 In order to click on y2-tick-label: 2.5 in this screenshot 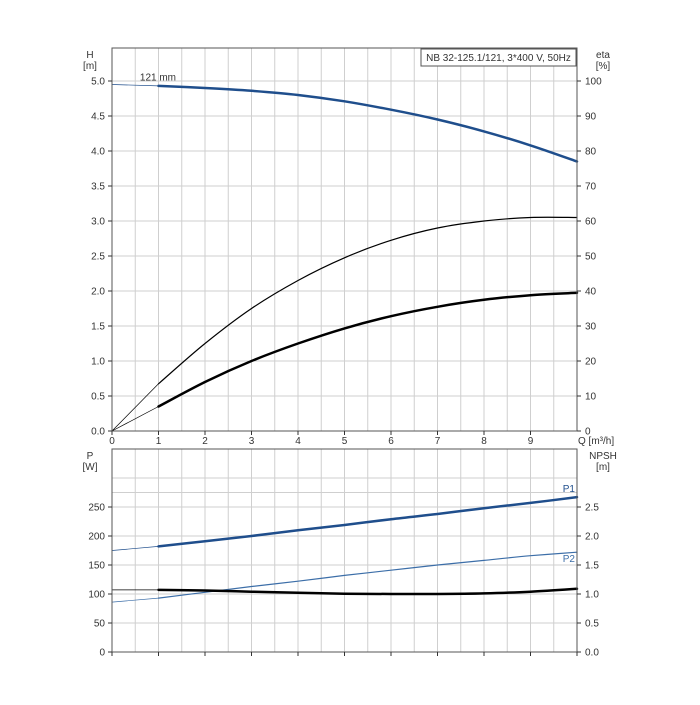, I will do `click(592, 508)`.